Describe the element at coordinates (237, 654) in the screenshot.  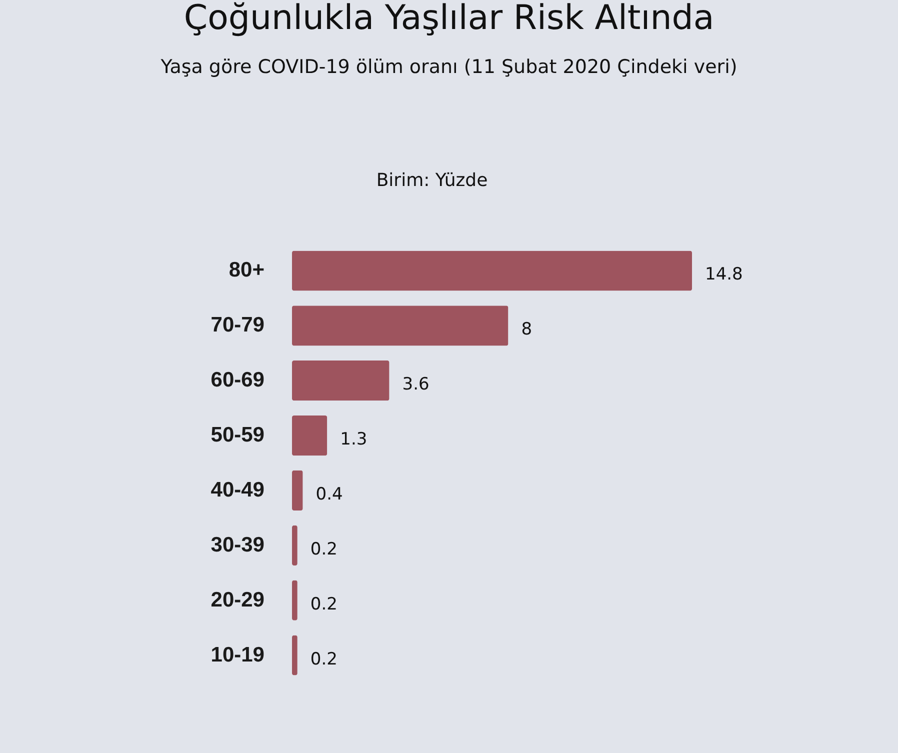
I see `y-tick-label: 10-19` at that location.